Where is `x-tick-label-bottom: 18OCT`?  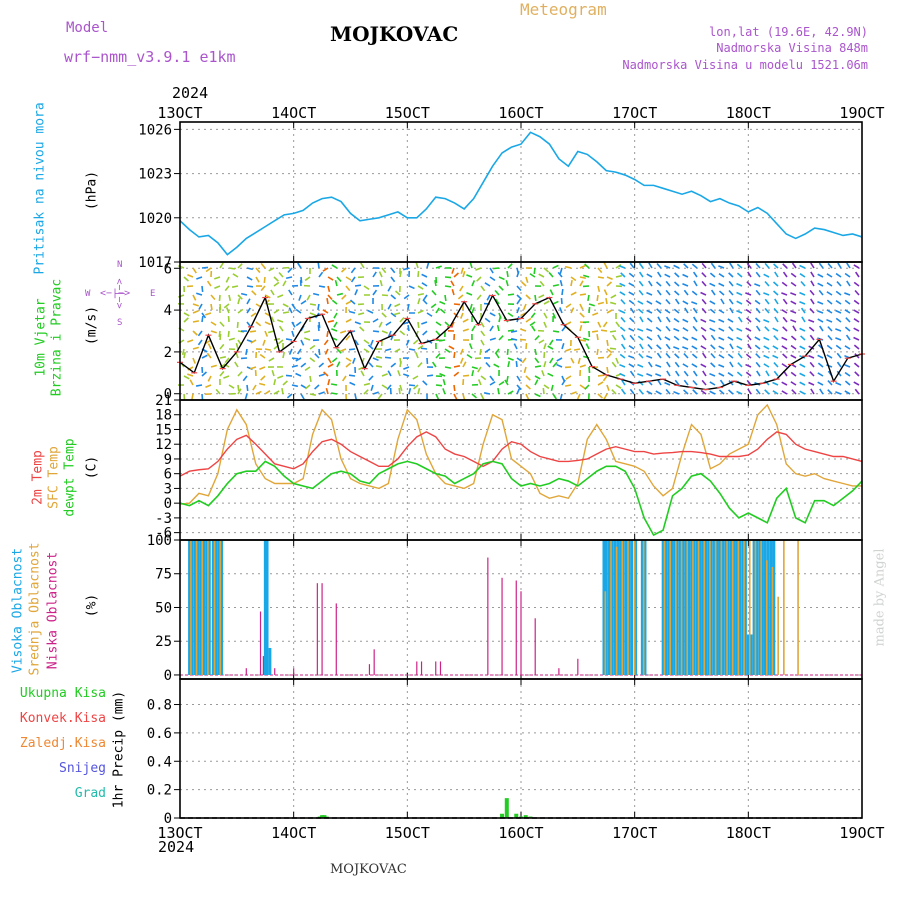
x-tick-label-bottom: 18OCT is located at coordinates (748, 833).